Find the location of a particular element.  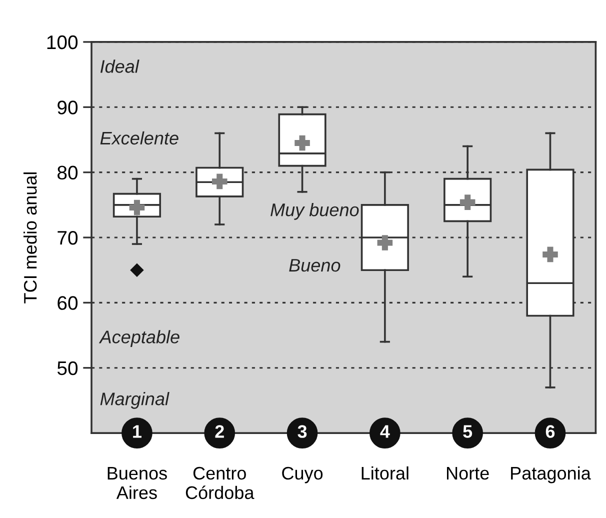

x-tick-label: Centro Córdoba is located at coordinates (220, 483).